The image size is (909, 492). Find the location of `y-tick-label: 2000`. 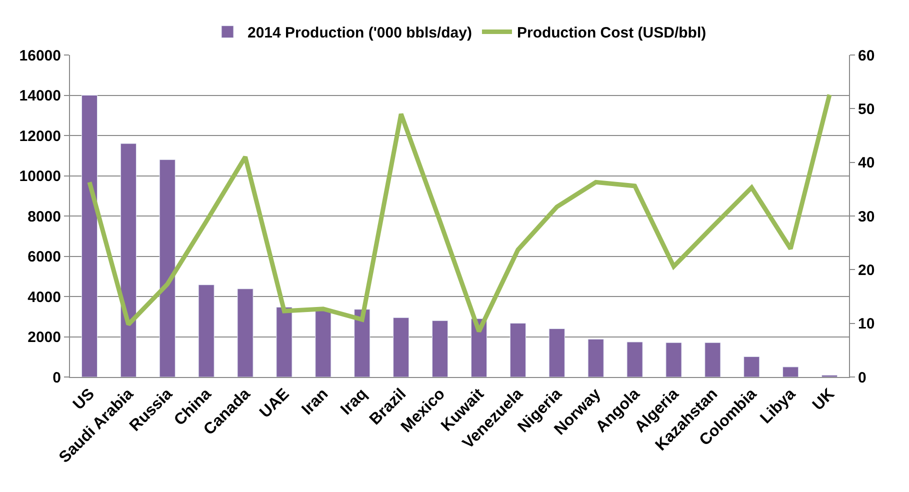

y-tick-label: 2000 is located at coordinates (44, 337).